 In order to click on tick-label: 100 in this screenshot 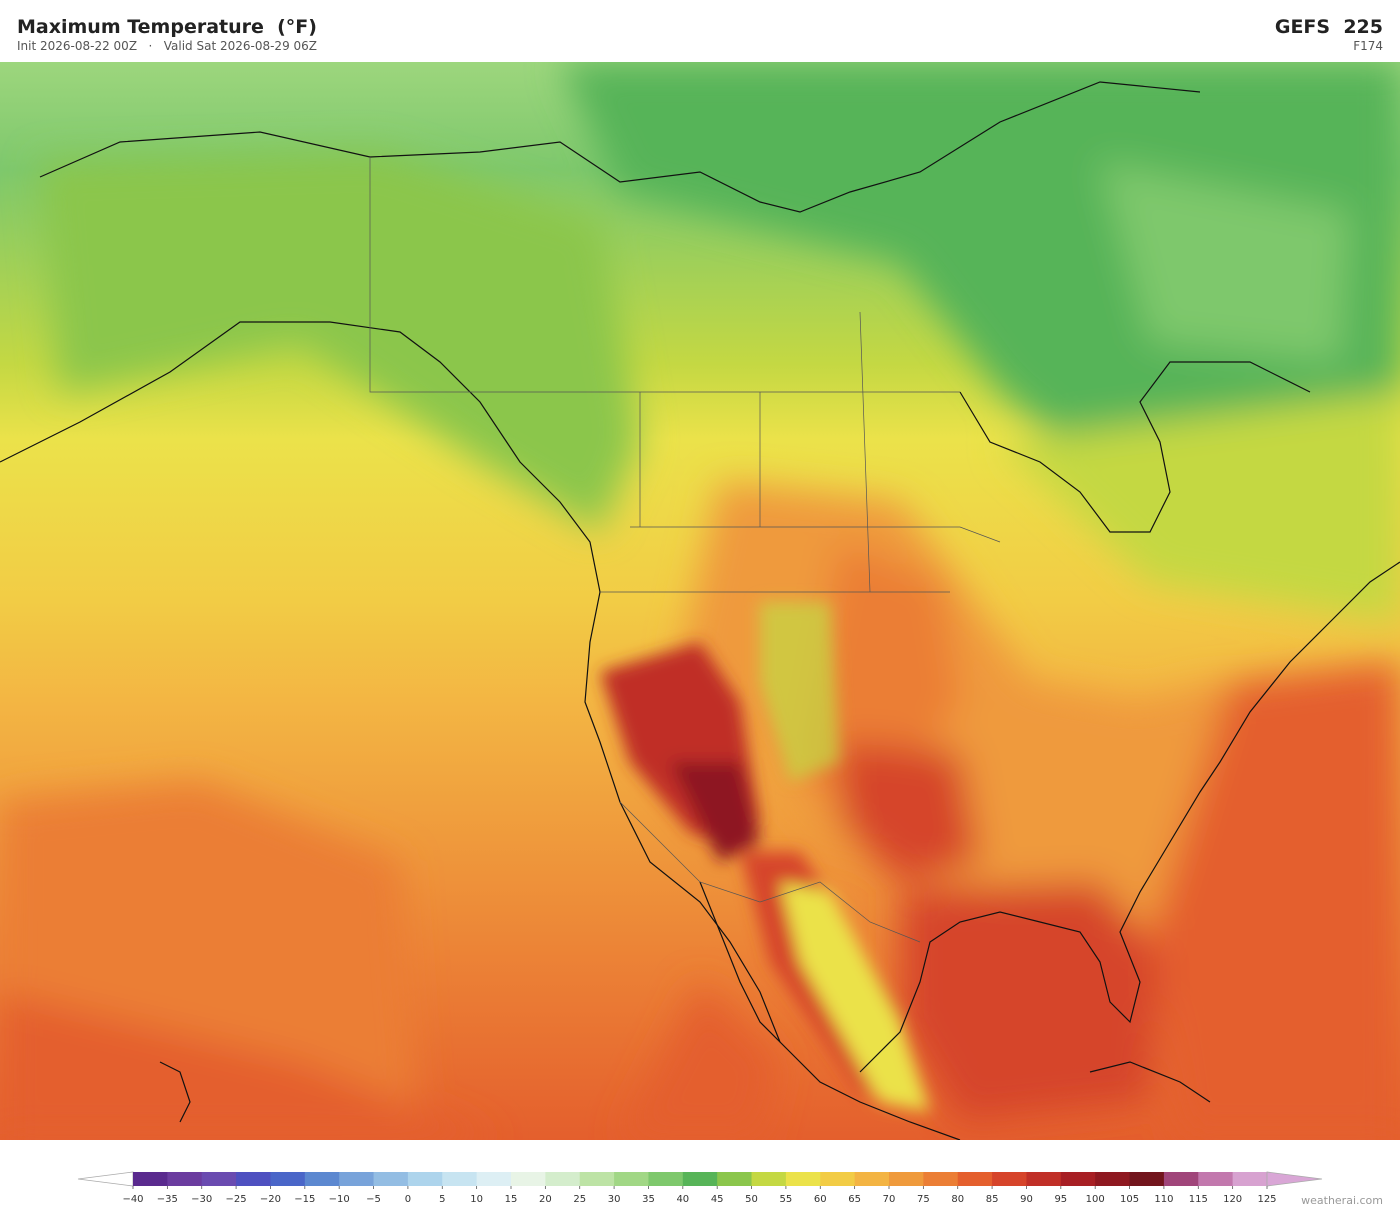, I will do `click(1095, 1199)`.